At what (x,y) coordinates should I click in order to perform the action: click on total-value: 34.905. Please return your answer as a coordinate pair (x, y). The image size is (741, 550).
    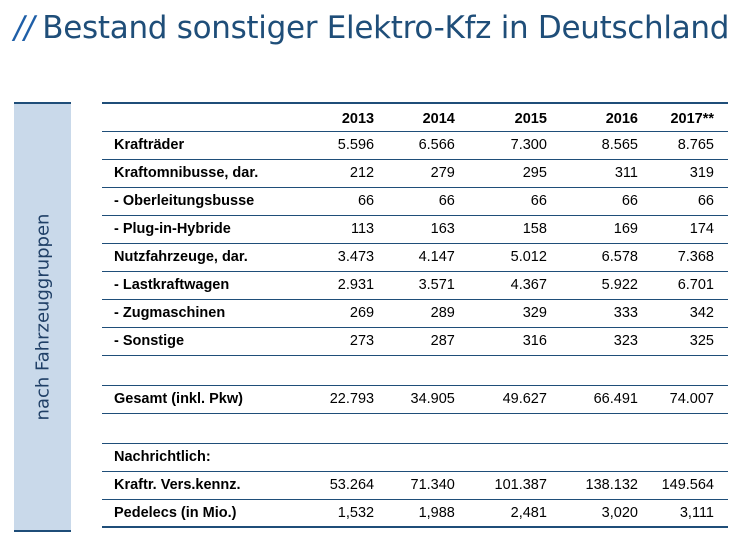
    Looking at the image, I should click on (432, 399).